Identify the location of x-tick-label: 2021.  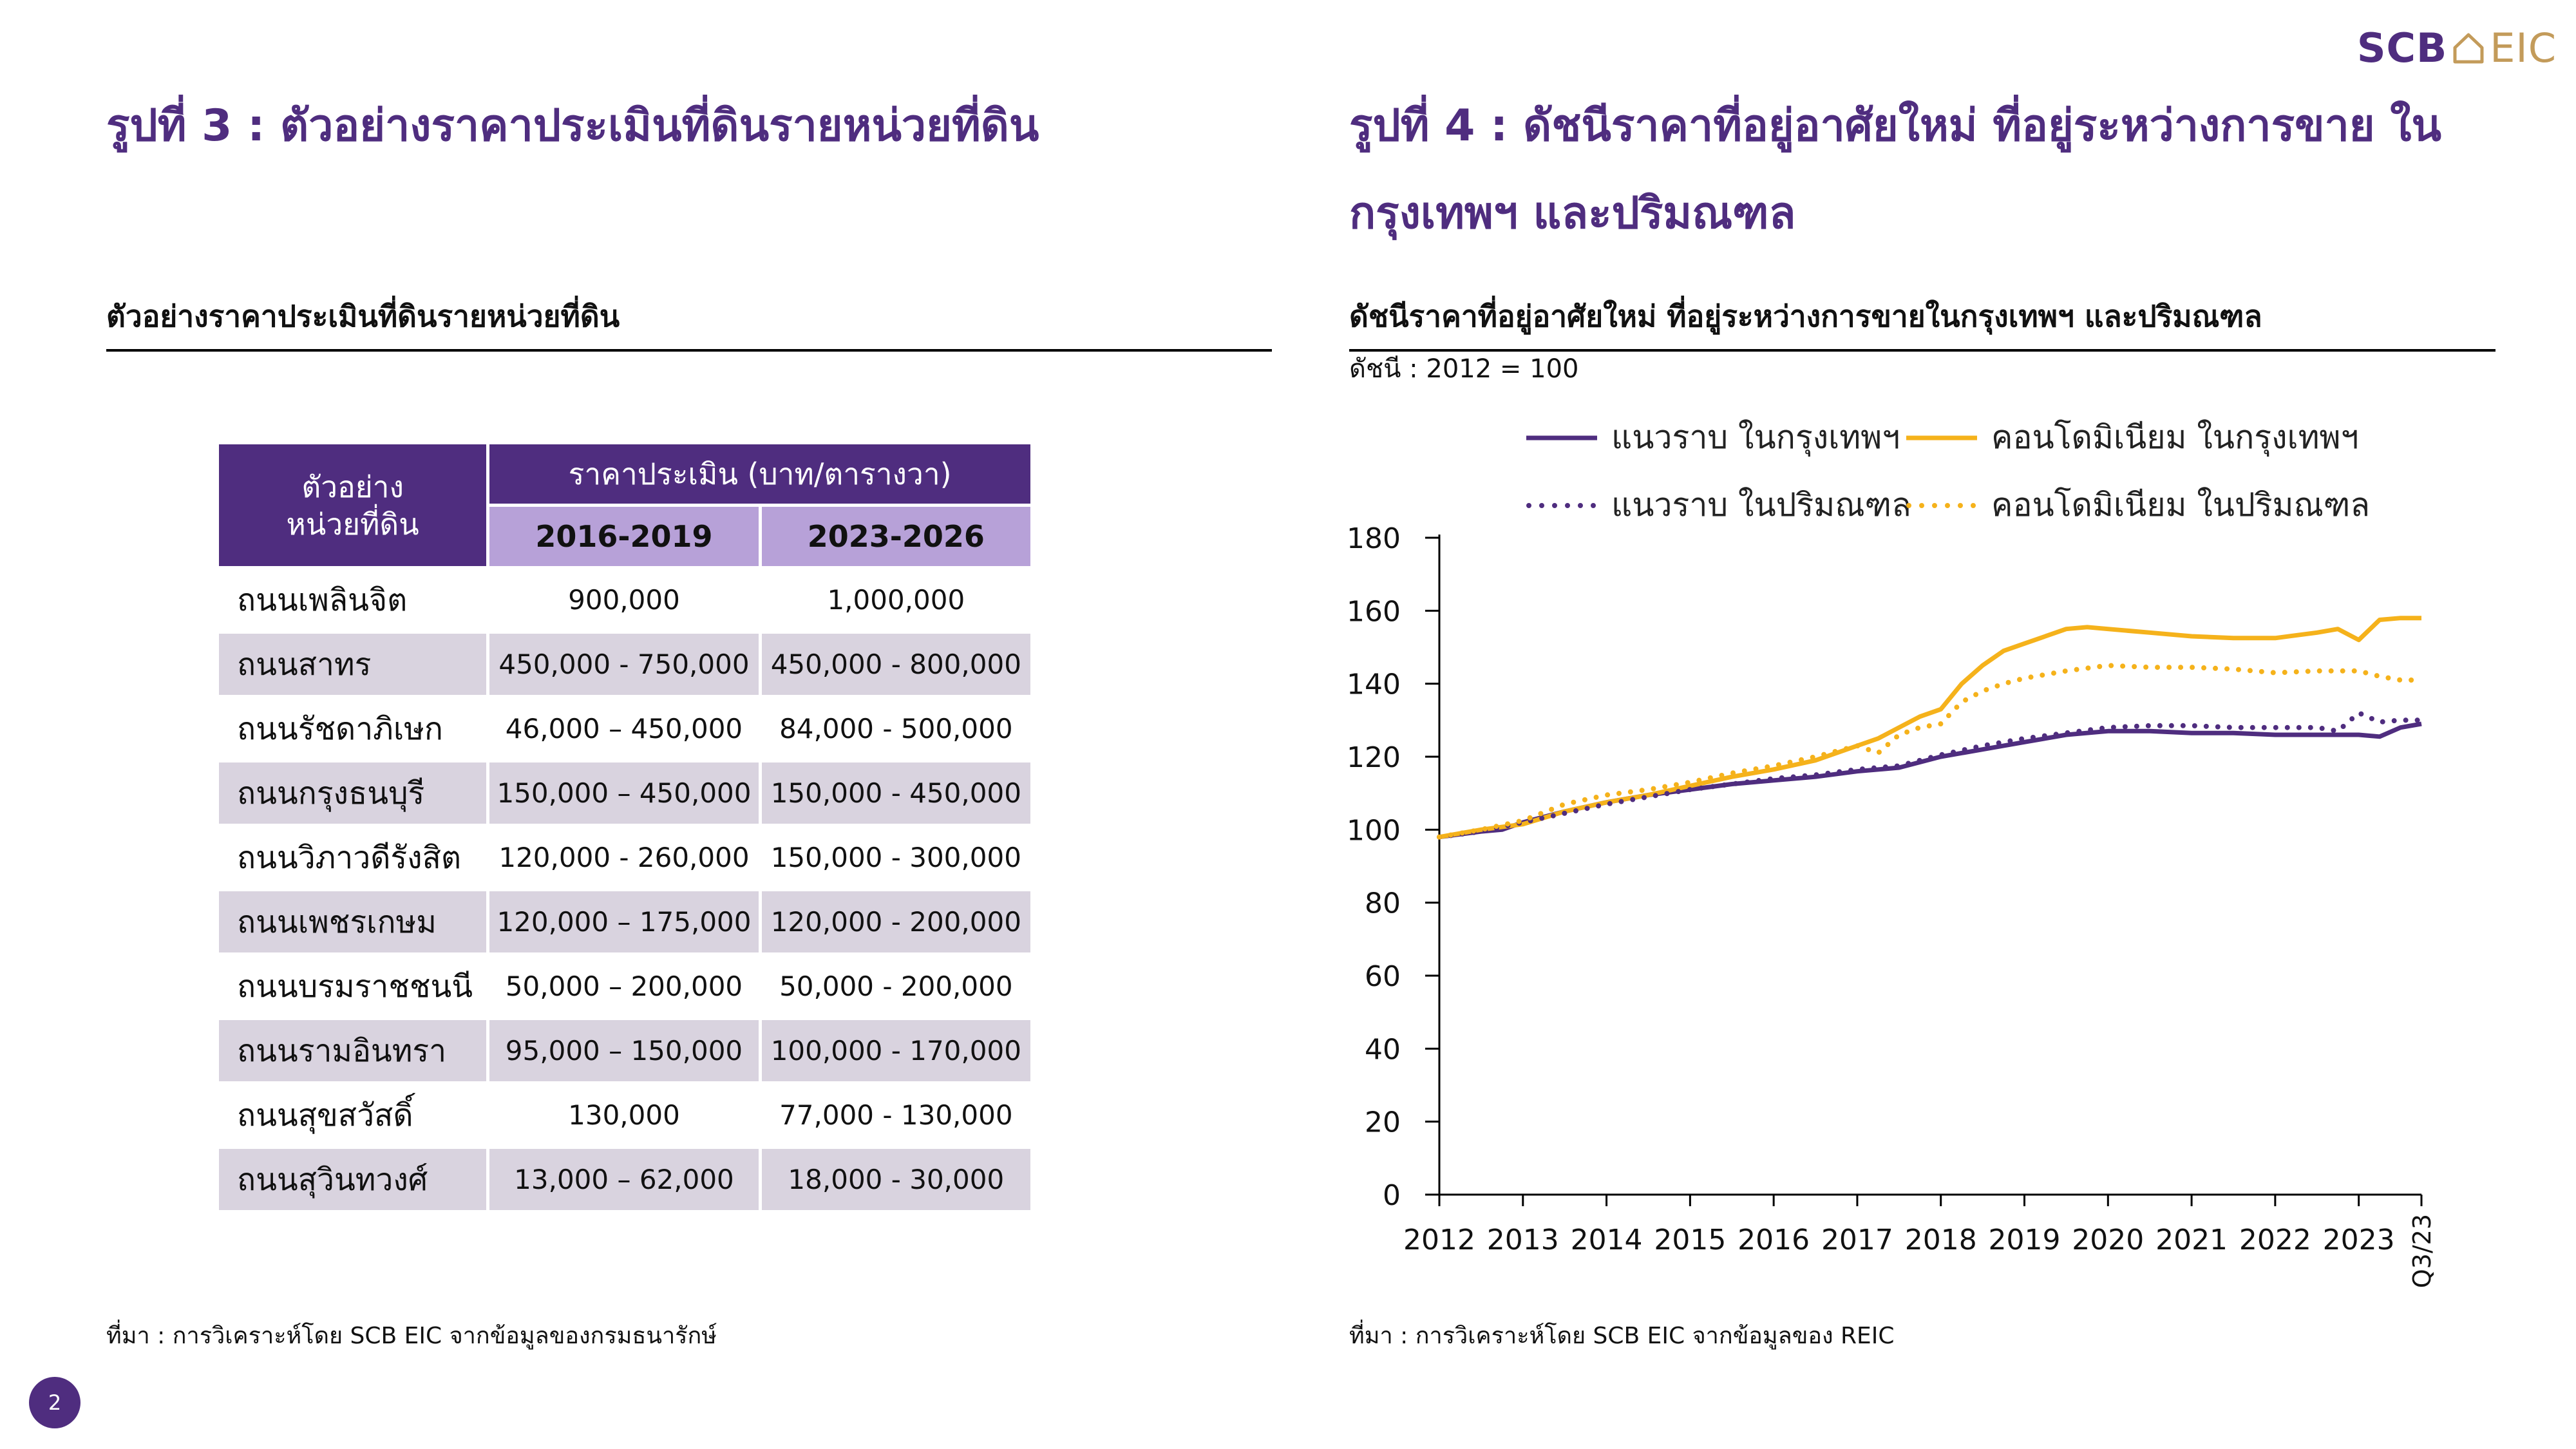
(2191, 1240).